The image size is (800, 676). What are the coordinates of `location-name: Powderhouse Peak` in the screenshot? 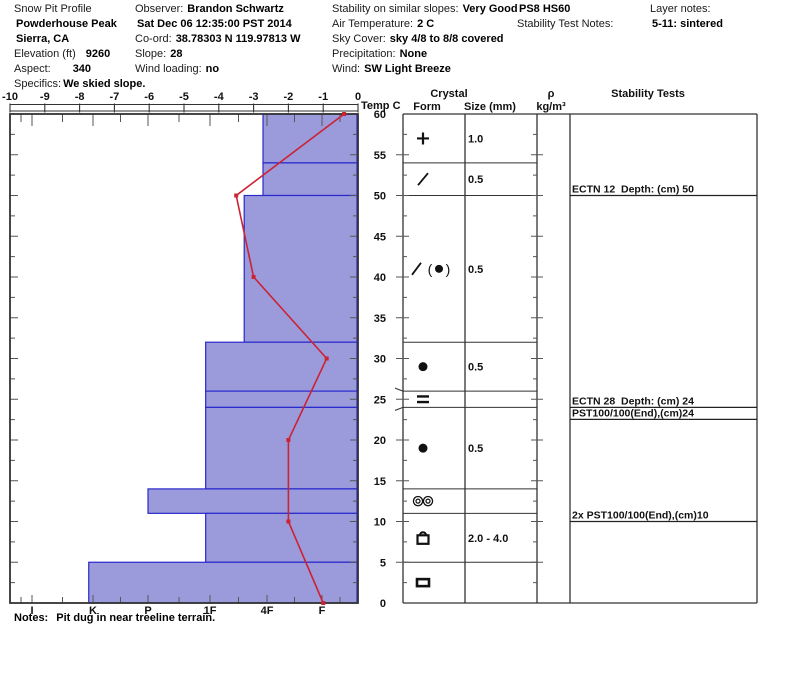 It's located at (66, 24).